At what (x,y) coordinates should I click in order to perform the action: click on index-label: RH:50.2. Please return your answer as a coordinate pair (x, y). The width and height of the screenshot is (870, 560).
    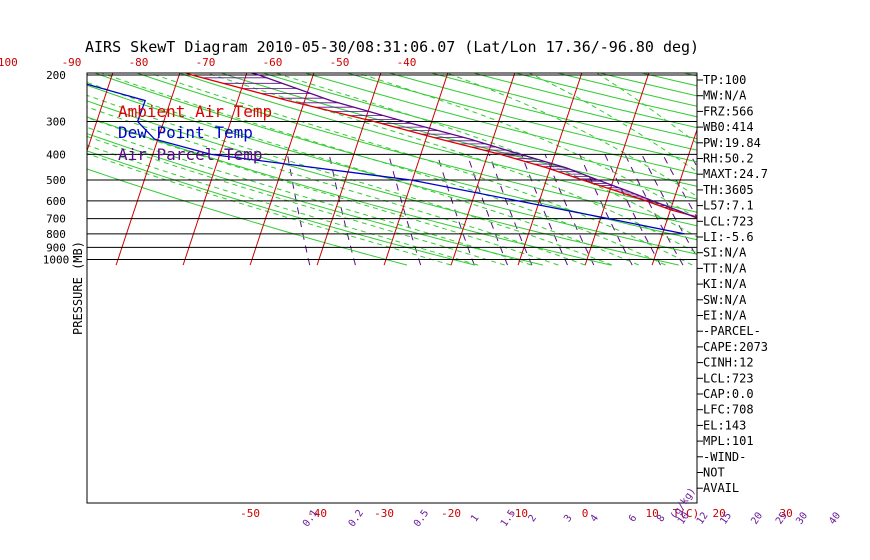
    Looking at the image, I should click on (728, 159).